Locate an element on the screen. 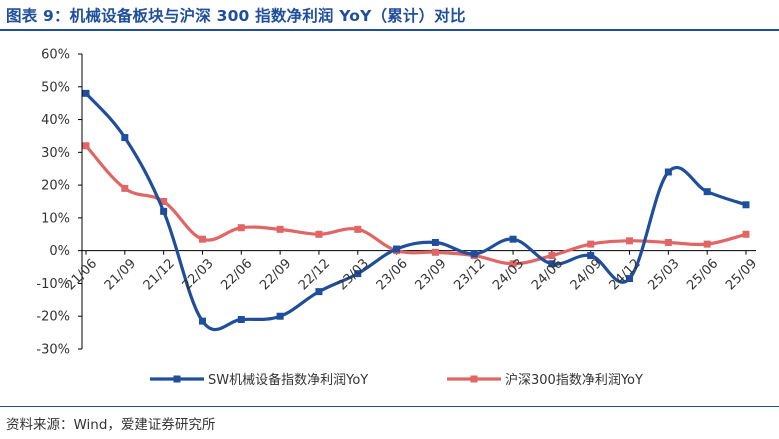 This screenshot has width=779, height=439. y-tick-label: -20% is located at coordinates (53, 317).